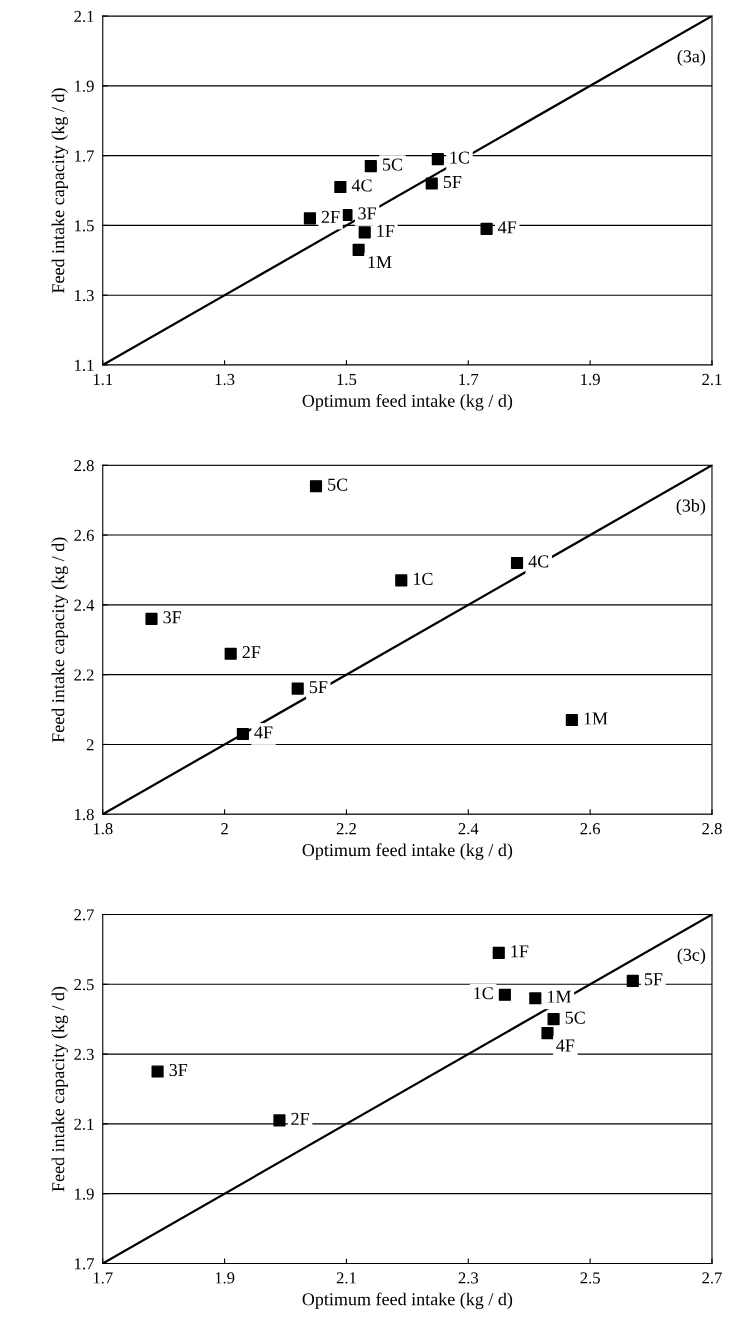 The image size is (734, 1337). What do you see at coordinates (84, 915) in the screenshot?
I see `y-tick-label: 2.7` at bounding box center [84, 915].